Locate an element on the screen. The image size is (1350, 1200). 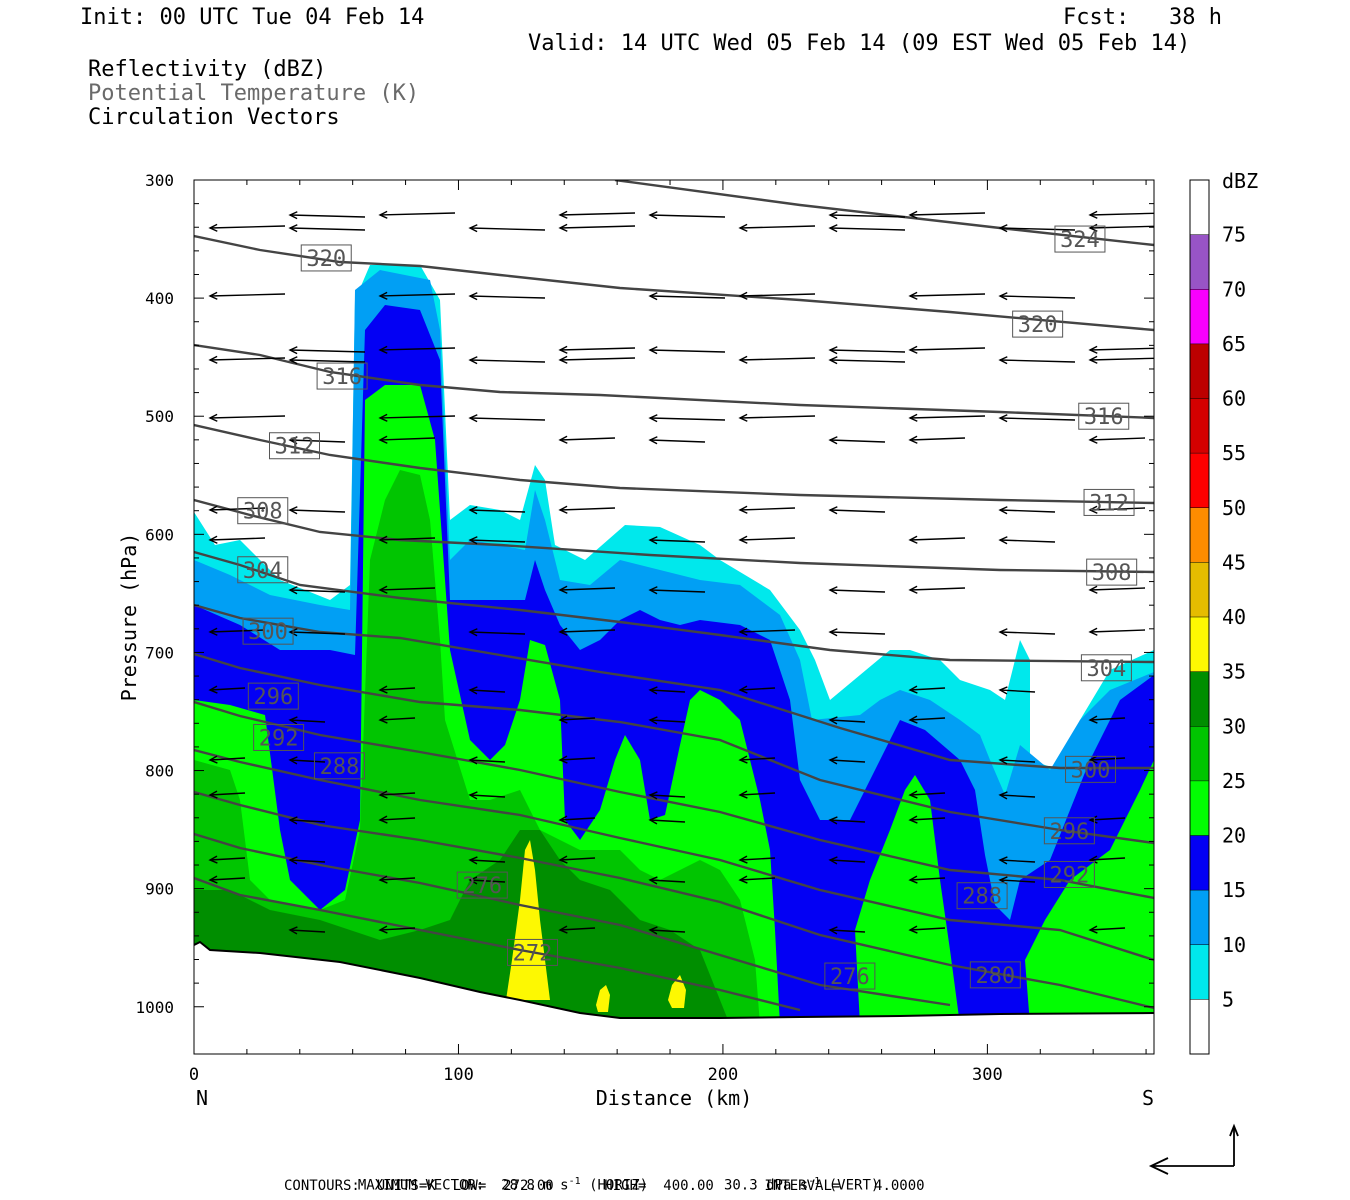
colorbar-label-65: 65 is located at coordinates (1234, 344).